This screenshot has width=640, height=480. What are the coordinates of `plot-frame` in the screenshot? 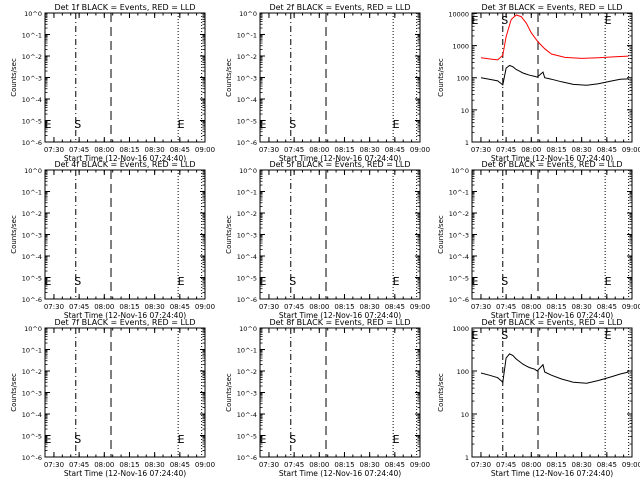 It's located at (552, 77).